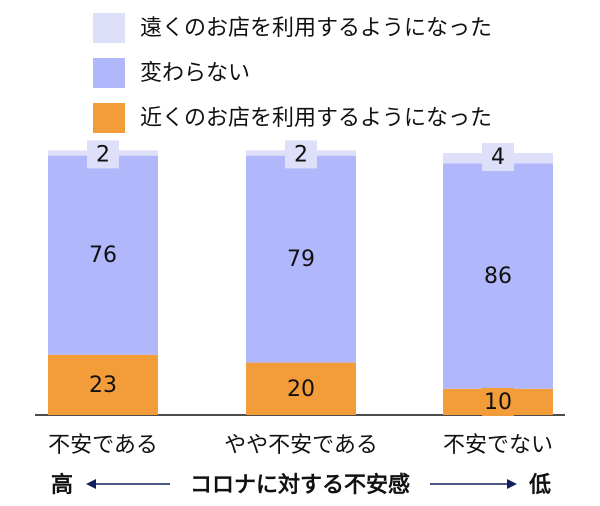 This screenshot has height=506, width=600. Describe the element at coordinates (62, 485) in the screenshot. I see `annotation: 高` at that location.